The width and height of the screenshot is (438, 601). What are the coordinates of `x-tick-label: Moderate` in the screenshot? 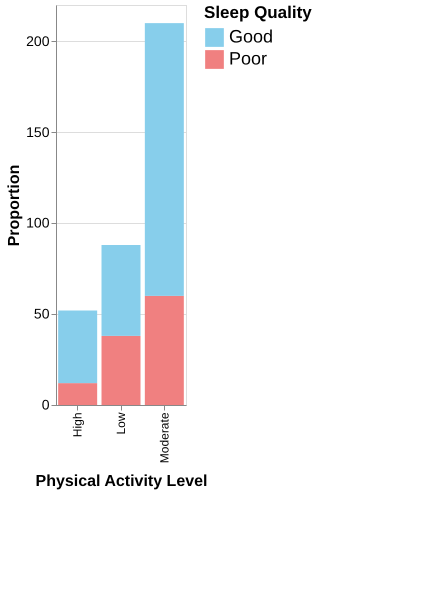 It's located at (164, 438).